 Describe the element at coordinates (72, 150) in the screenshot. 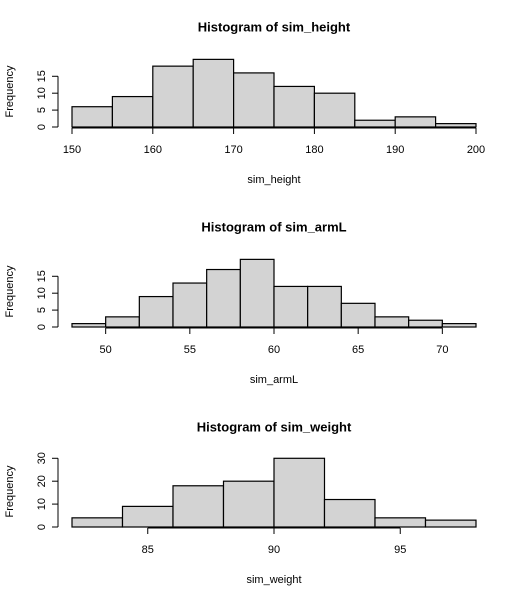

I see `x-tick-label: 150` at that location.